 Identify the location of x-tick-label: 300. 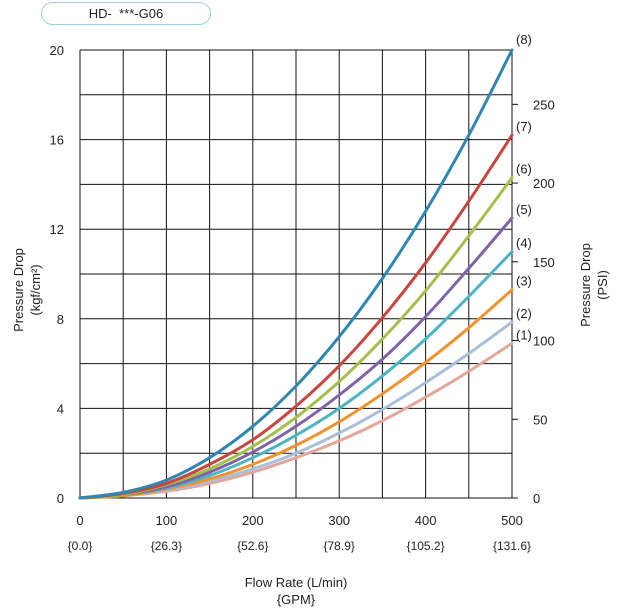
(339, 520).